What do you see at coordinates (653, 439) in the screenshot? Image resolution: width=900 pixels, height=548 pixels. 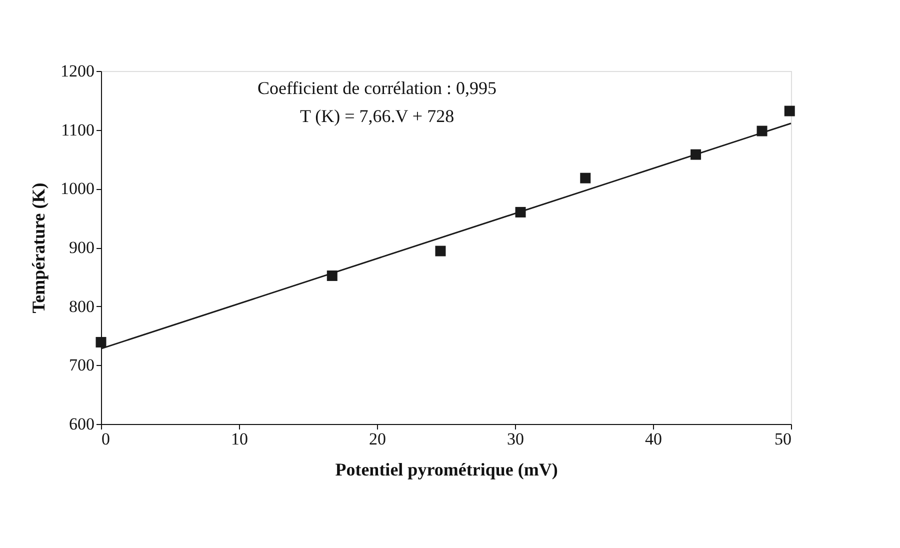 I see `x-tick-label: 40` at bounding box center [653, 439].